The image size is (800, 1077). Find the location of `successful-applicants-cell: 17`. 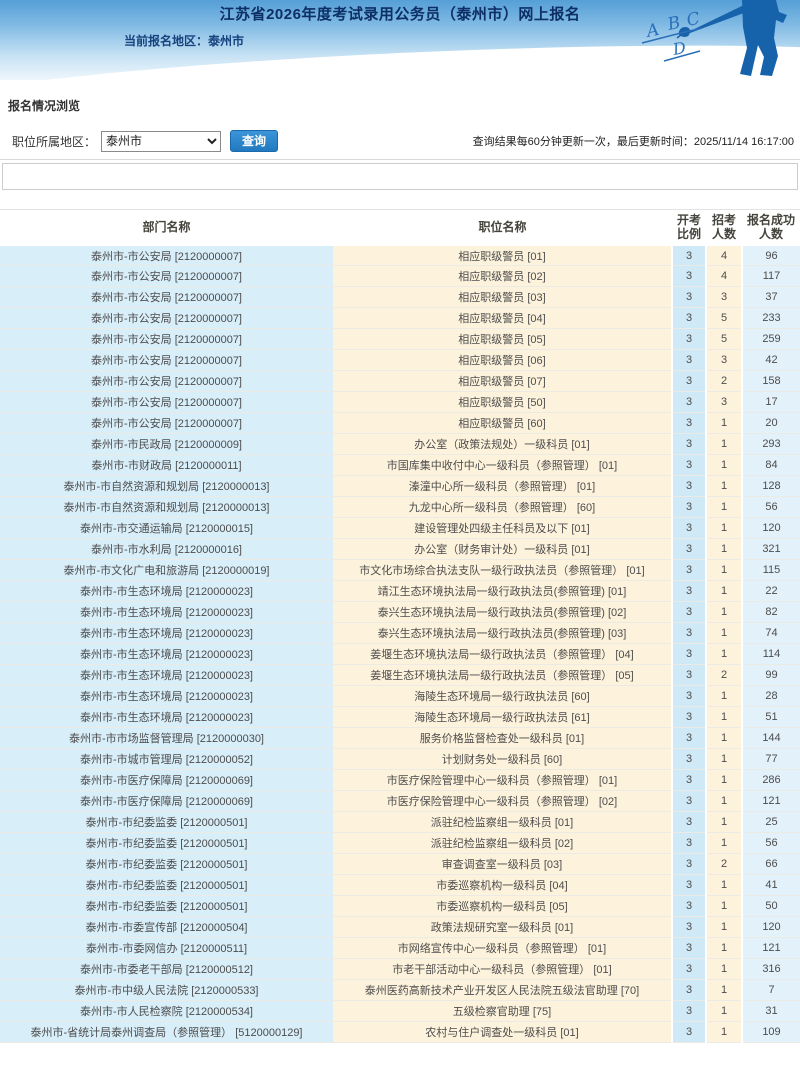

successful-applicants-cell: 17 is located at coordinates (770, 402).